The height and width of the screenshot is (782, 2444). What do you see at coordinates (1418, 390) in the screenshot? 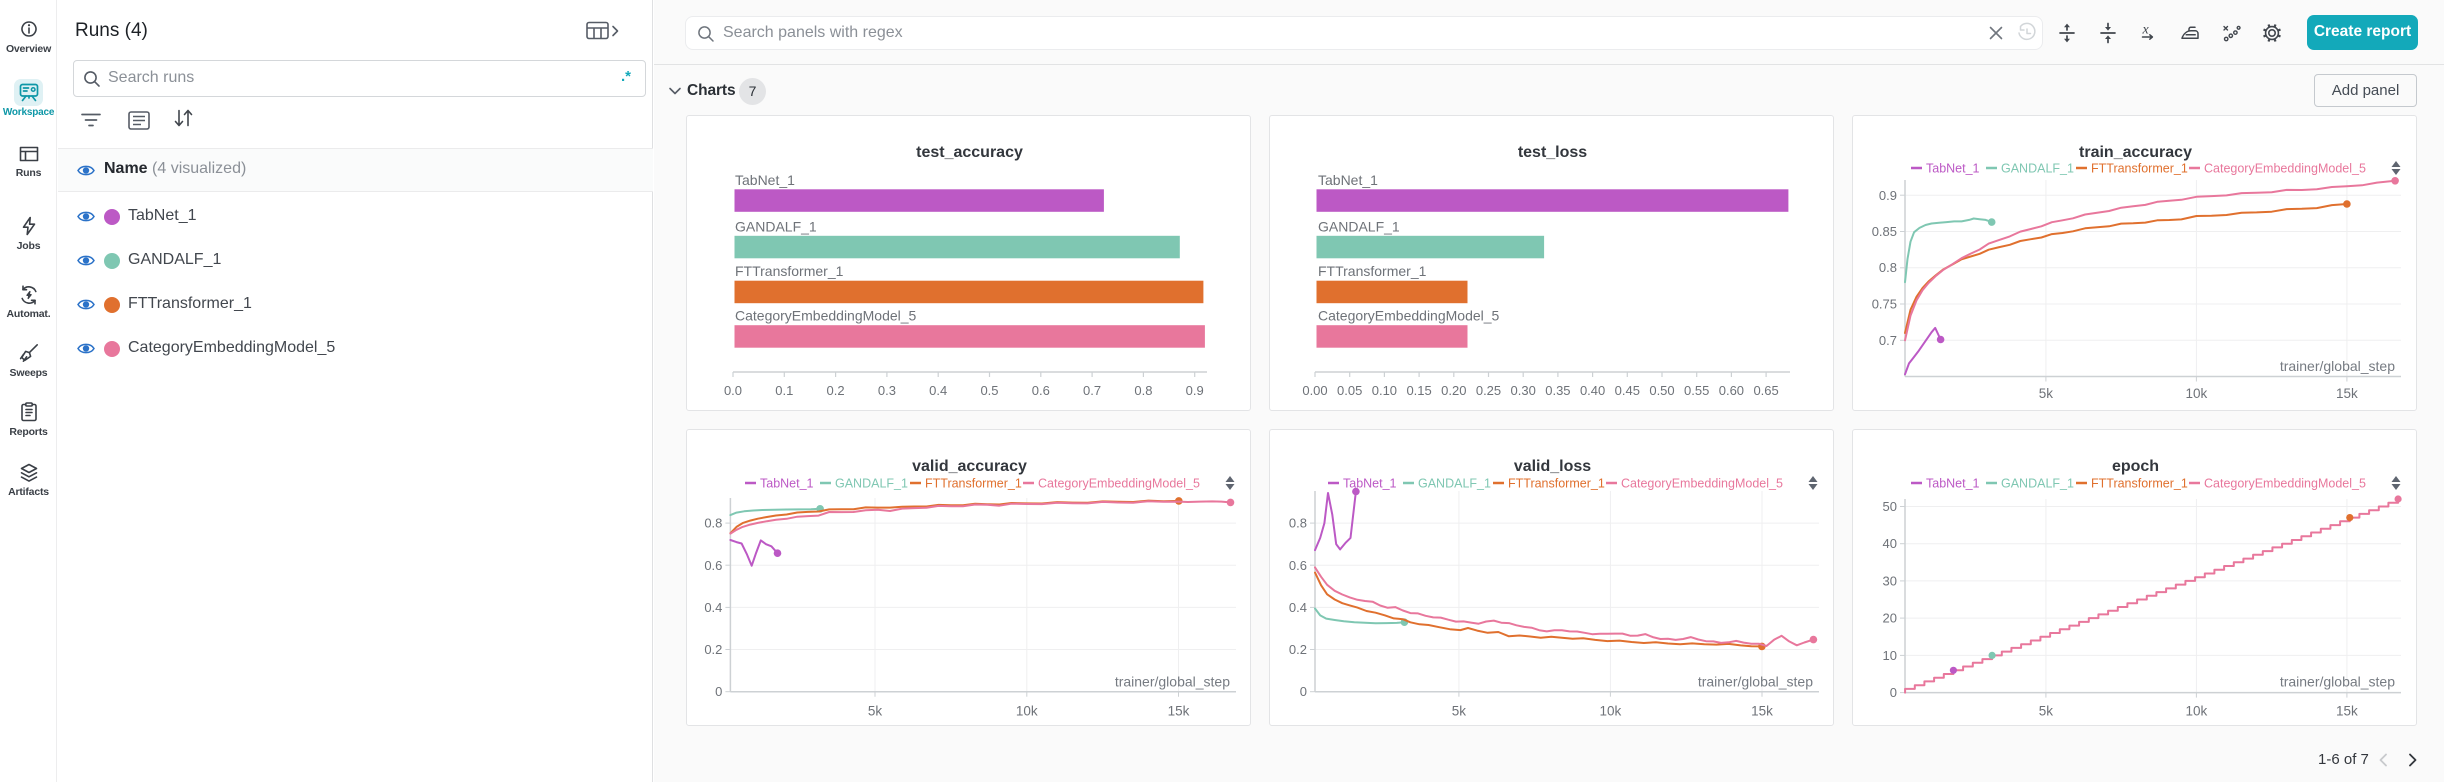
I see `svg-text: 0.15` at bounding box center [1418, 390].